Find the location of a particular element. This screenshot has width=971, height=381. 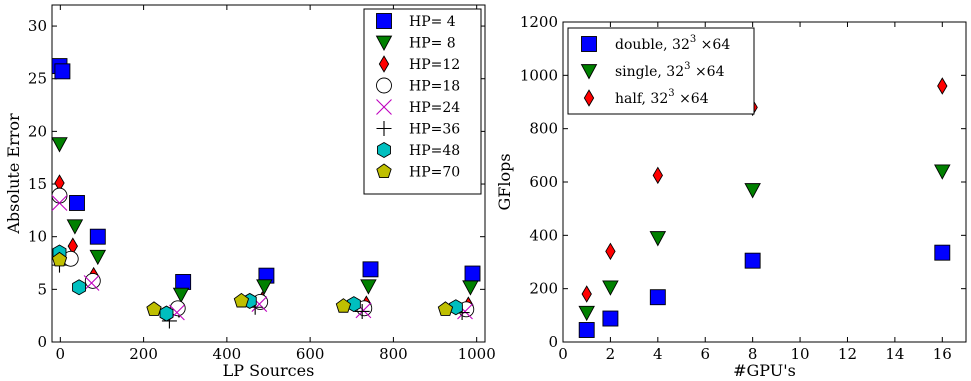

x-tick-label: 16 is located at coordinates (942, 354).